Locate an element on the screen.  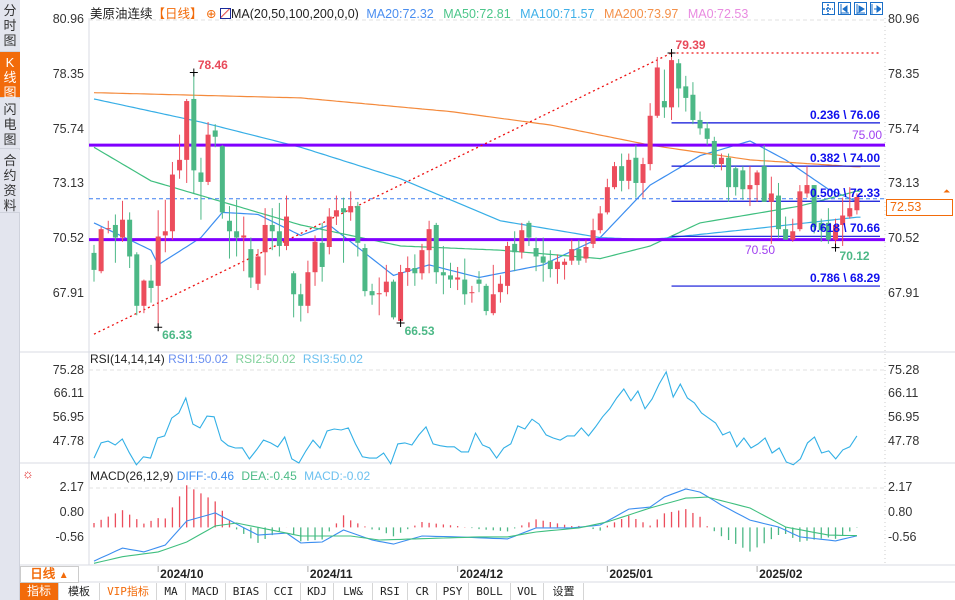
sidebar-tab-flash: 闪电图 is located at coordinates (10, 124).